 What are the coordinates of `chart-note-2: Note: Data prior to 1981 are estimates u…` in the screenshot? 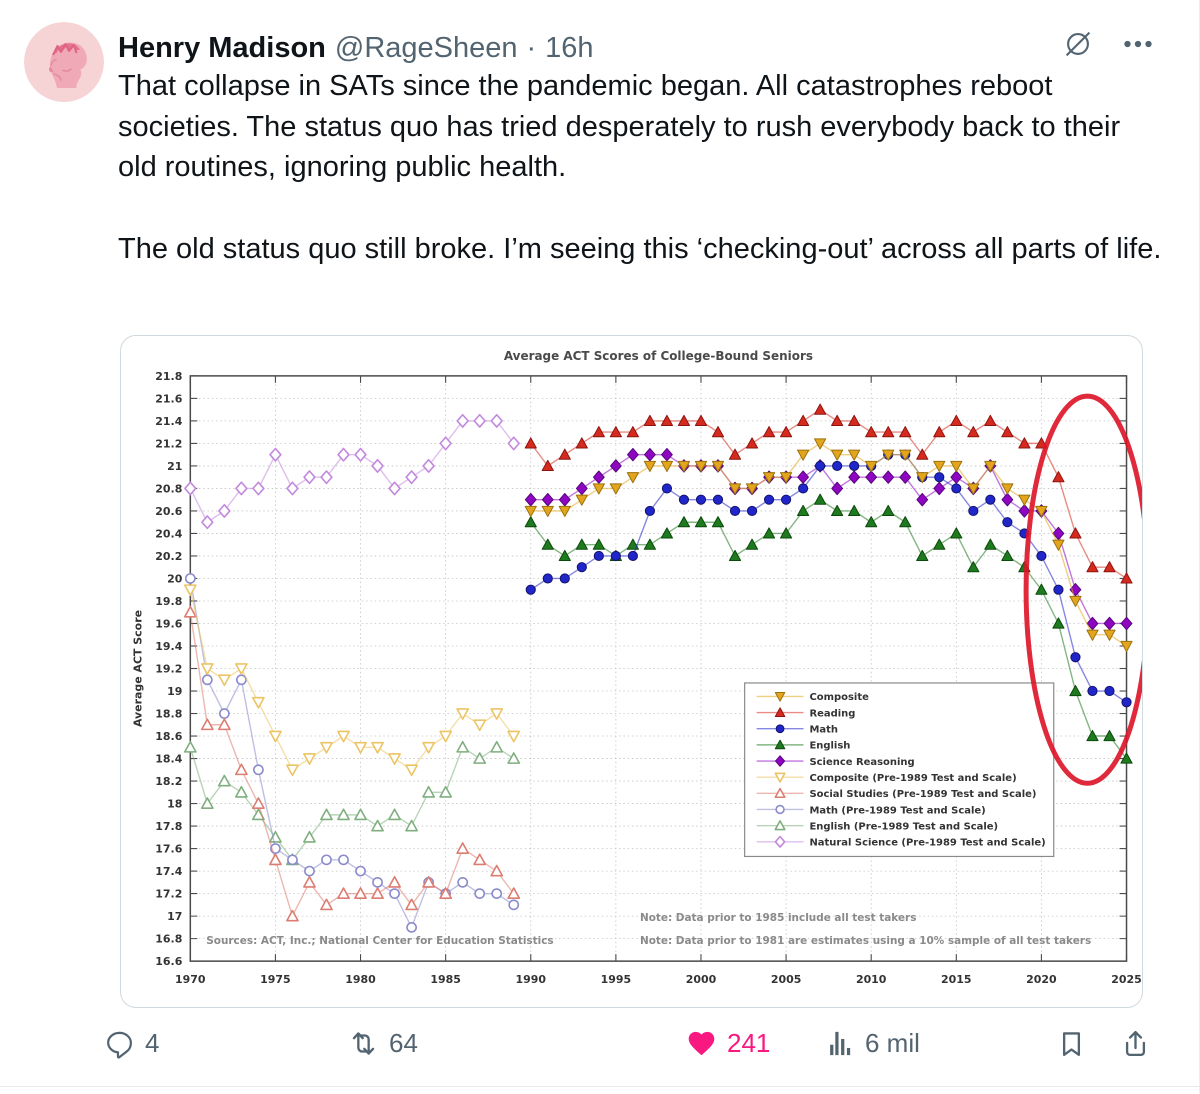 It's located at (865, 941).